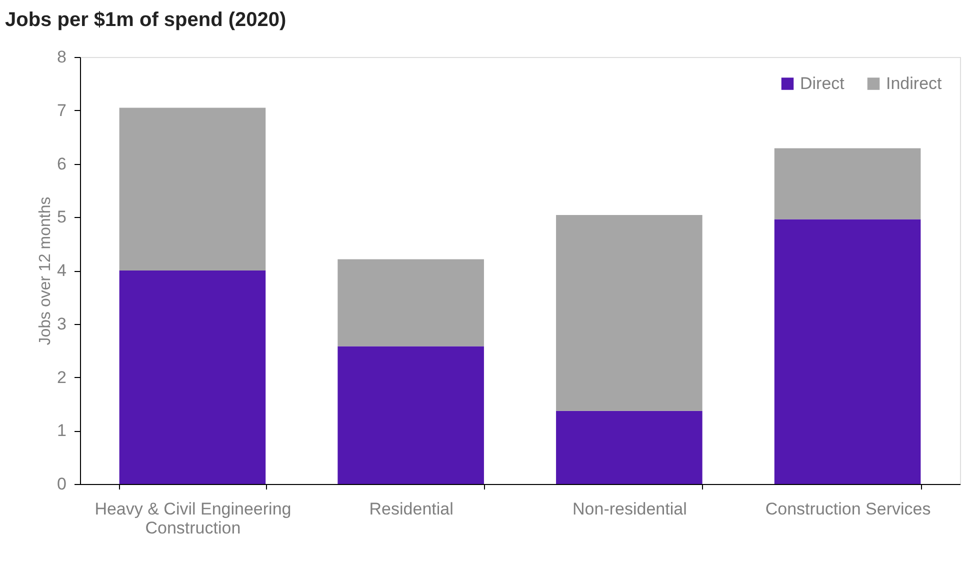 The width and height of the screenshot is (973, 563). Describe the element at coordinates (822, 83) in the screenshot. I see `legend-label: Direct` at that location.